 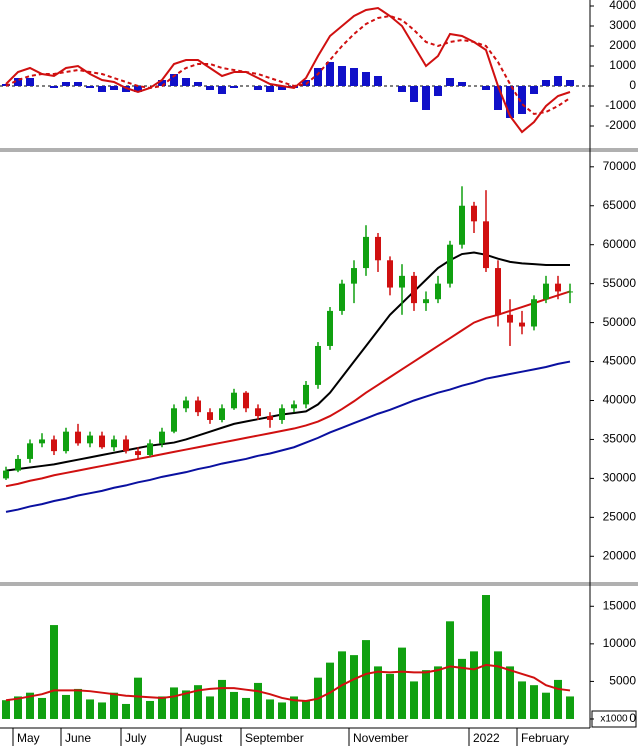 What do you see at coordinates (620, 643) in the screenshot?
I see `y-tick-label: 10000` at bounding box center [620, 643].